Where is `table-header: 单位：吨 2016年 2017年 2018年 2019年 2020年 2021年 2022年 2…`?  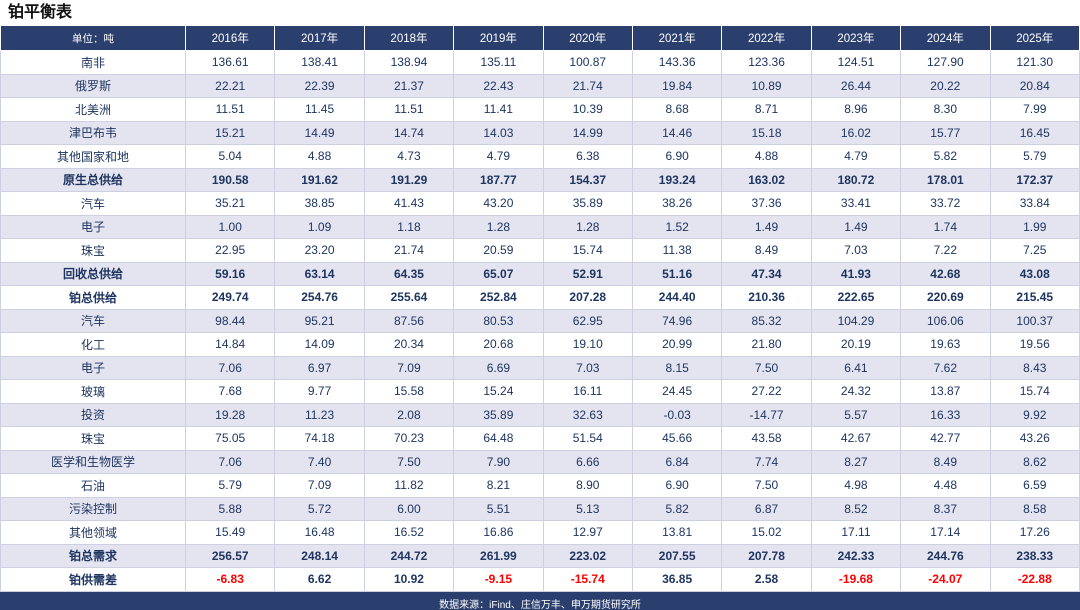 table-header: 单位：吨 2016年 2017年 2018年 2019年 2020年 2021年 2022年 2… is located at coordinates (540, 38).